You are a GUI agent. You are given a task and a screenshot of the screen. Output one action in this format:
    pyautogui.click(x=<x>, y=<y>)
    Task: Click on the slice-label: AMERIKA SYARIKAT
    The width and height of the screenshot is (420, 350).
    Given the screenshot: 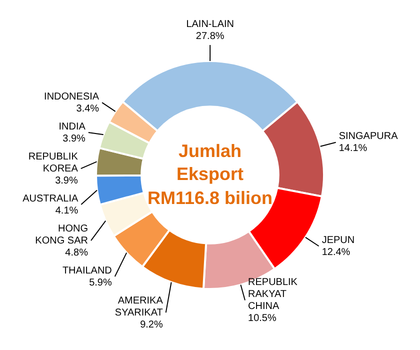 What is the action you would take?
    pyautogui.click(x=139, y=306)
    